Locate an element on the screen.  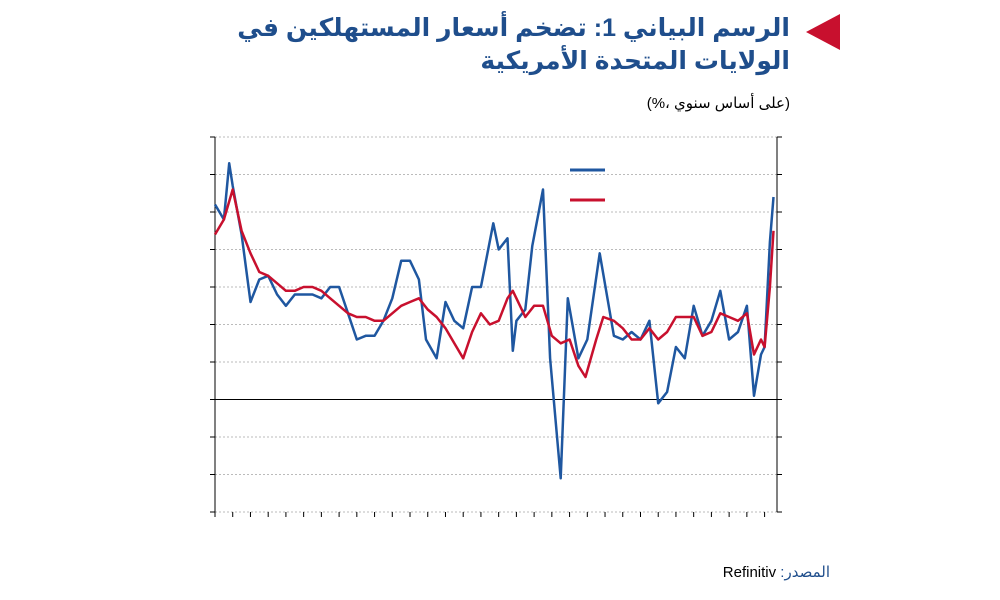
chart-subtitle: (على أساس سنوي ،%) is located at coordinates (718, 103).